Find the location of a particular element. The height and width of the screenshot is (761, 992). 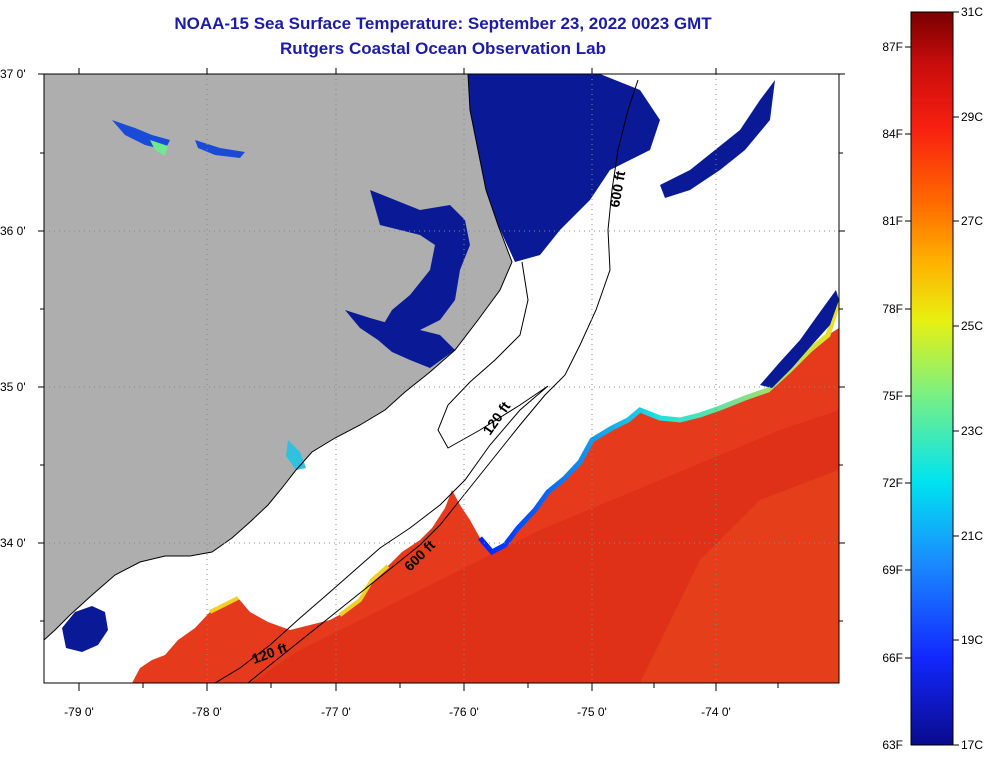

colorbar-label-17c: 17C is located at coordinates (972, 745).